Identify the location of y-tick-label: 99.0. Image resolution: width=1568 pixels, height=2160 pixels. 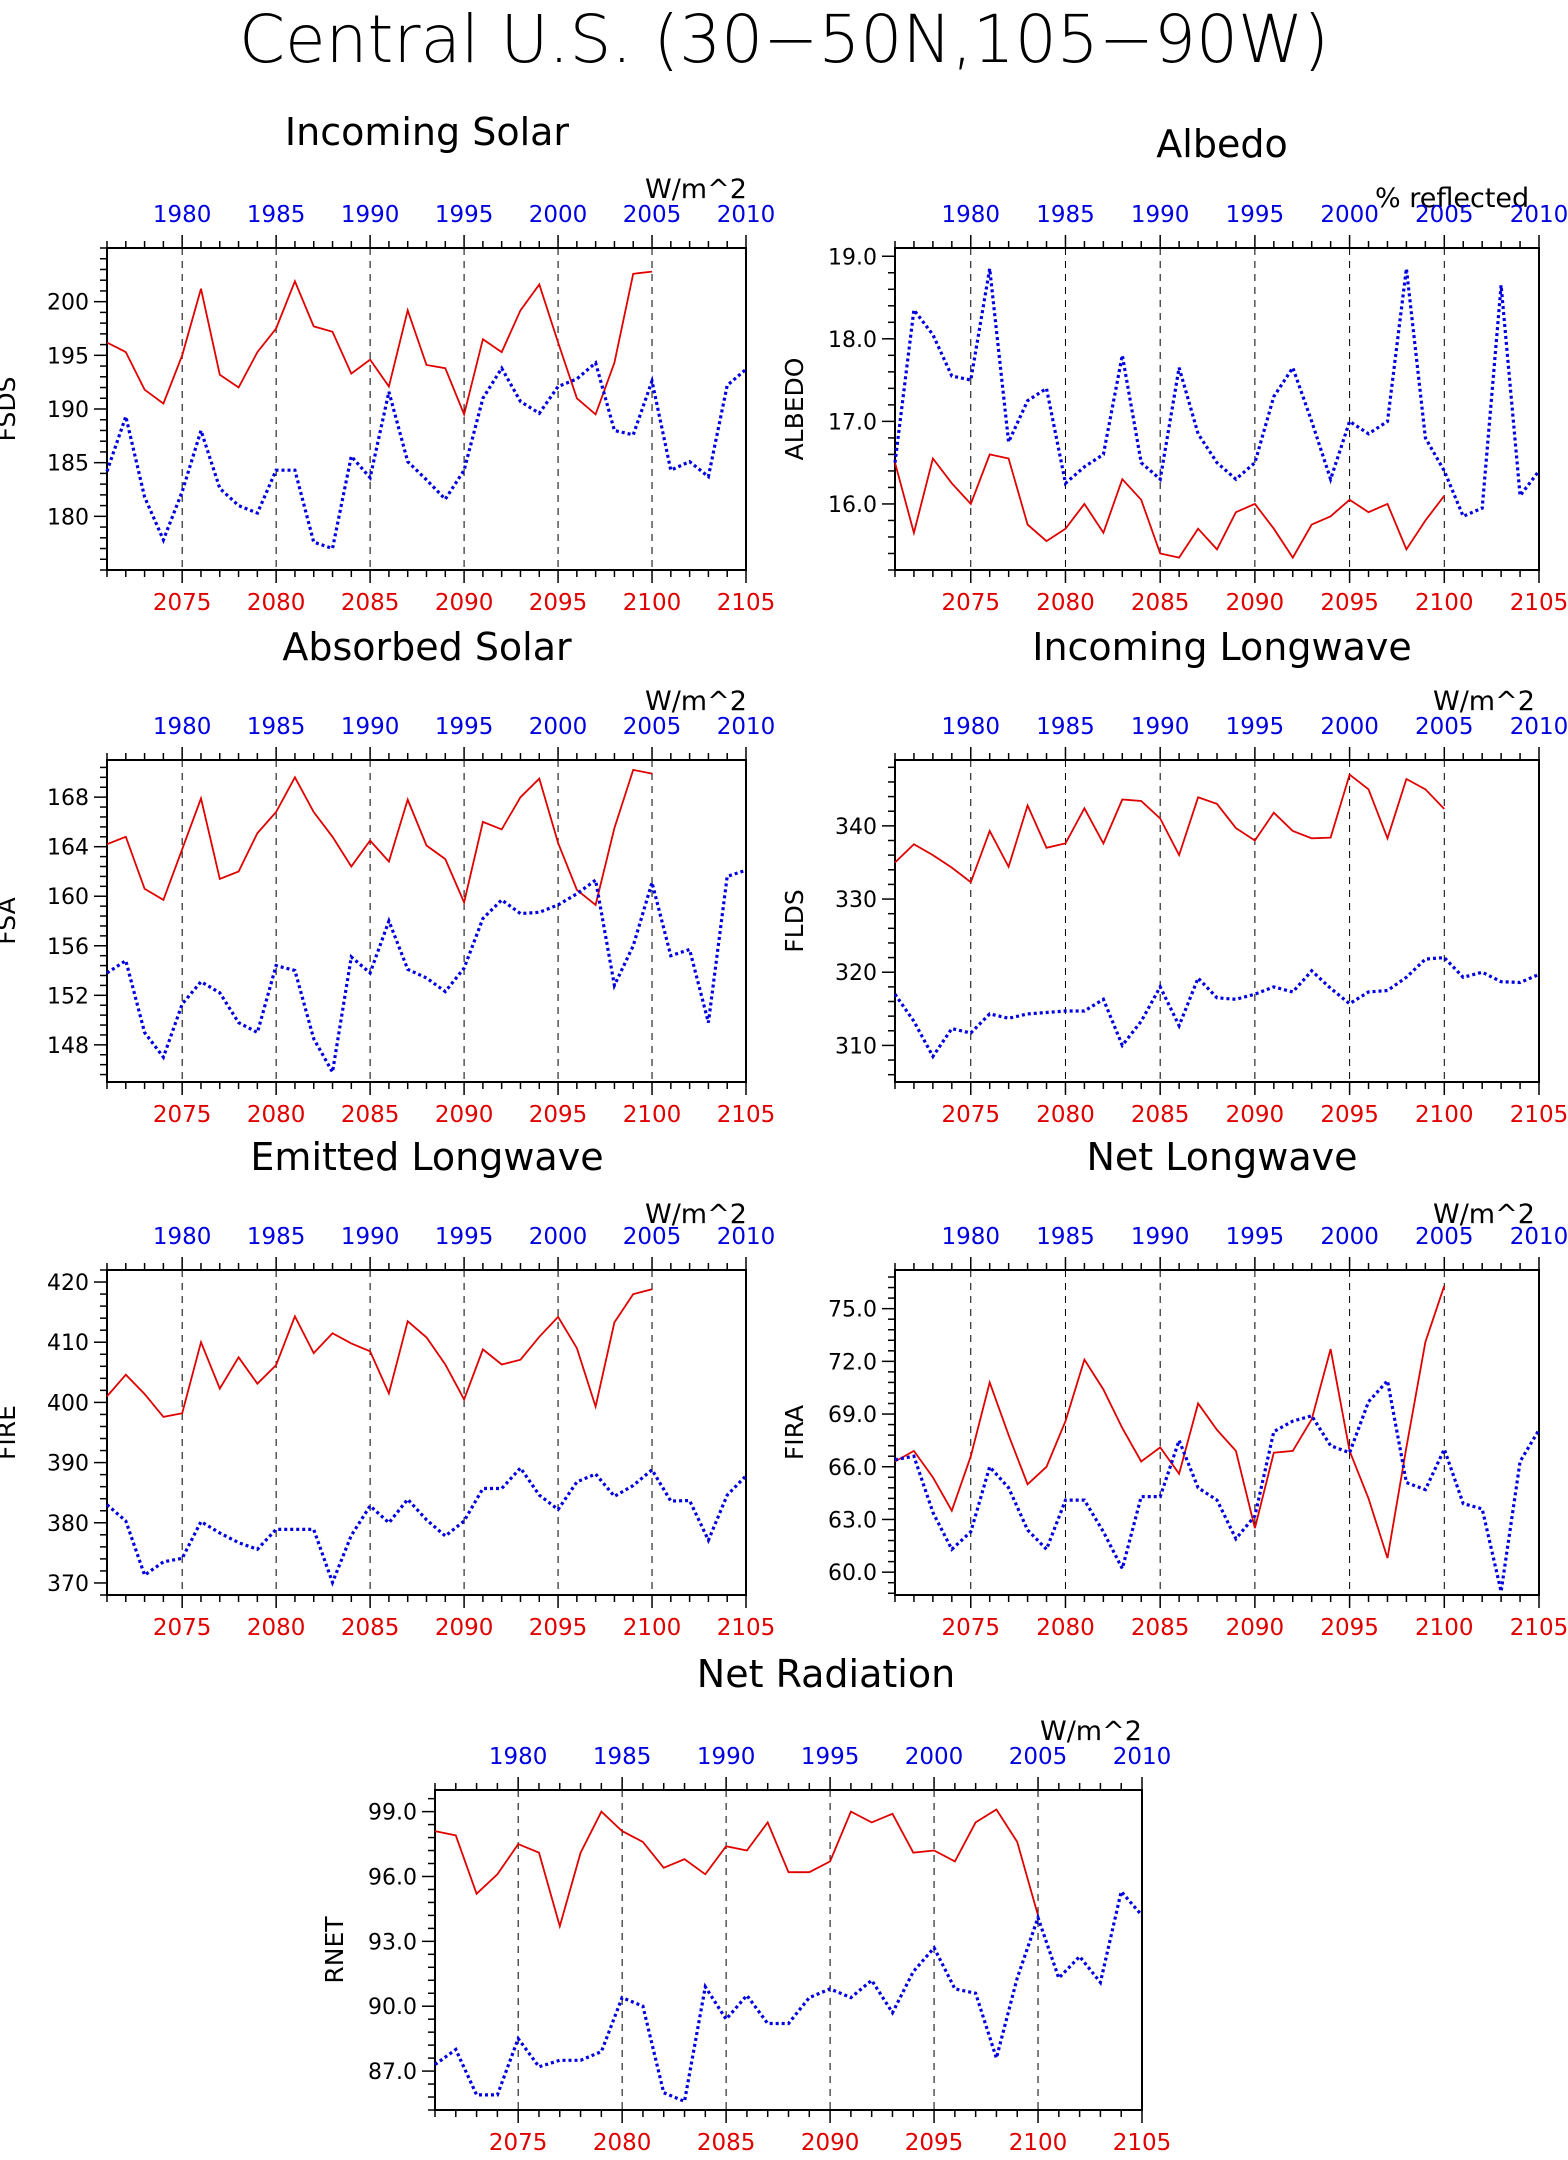
(392, 1813).